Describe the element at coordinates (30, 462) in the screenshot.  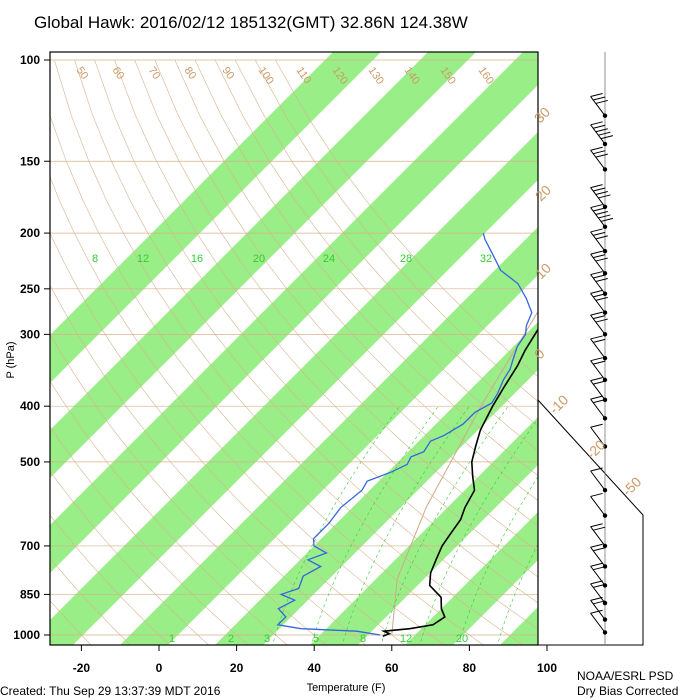
I see `y-tick-label: 500` at that location.